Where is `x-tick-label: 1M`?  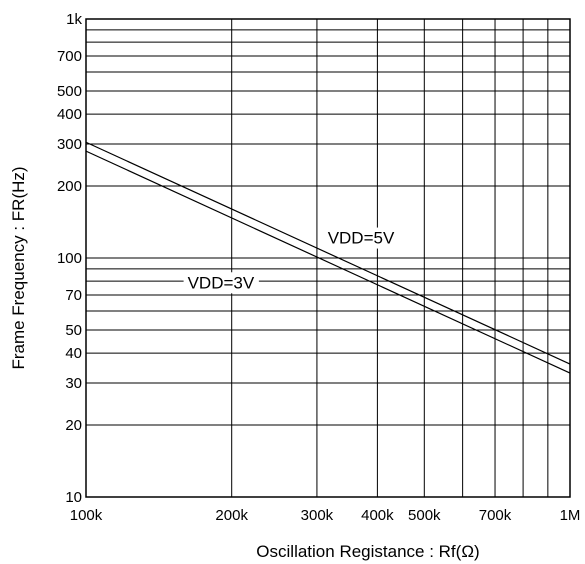 x-tick-label: 1M is located at coordinates (570, 515).